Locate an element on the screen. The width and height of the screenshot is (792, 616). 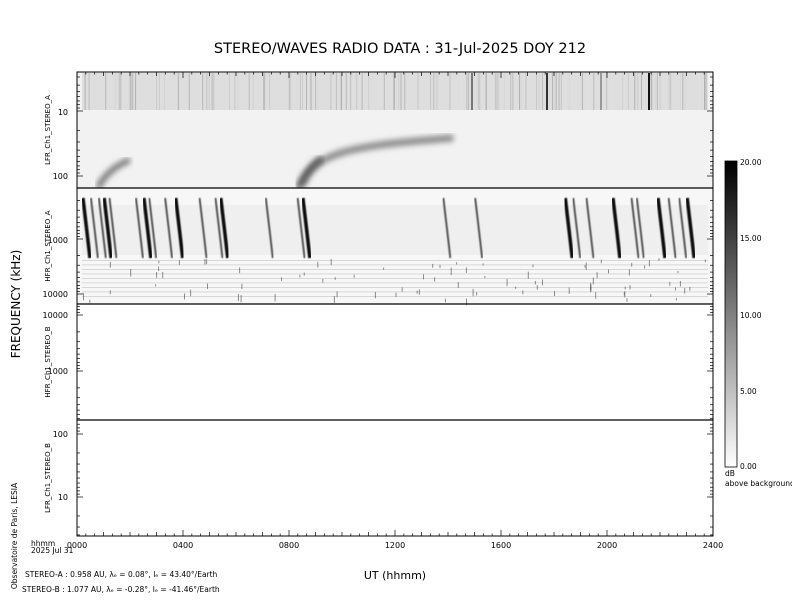
colorbar is located at coordinates (731, 314).